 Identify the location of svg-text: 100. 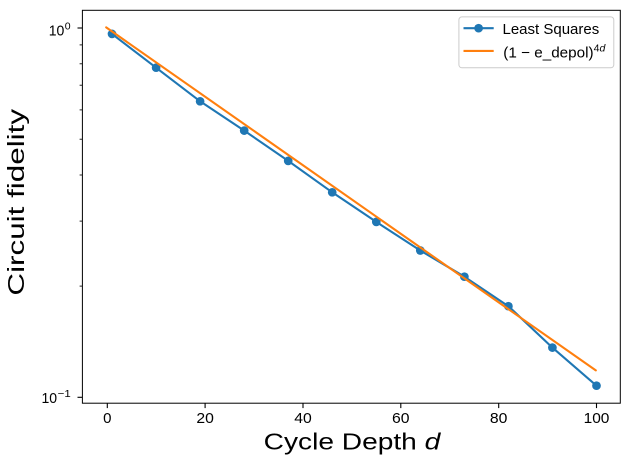
(597, 418).